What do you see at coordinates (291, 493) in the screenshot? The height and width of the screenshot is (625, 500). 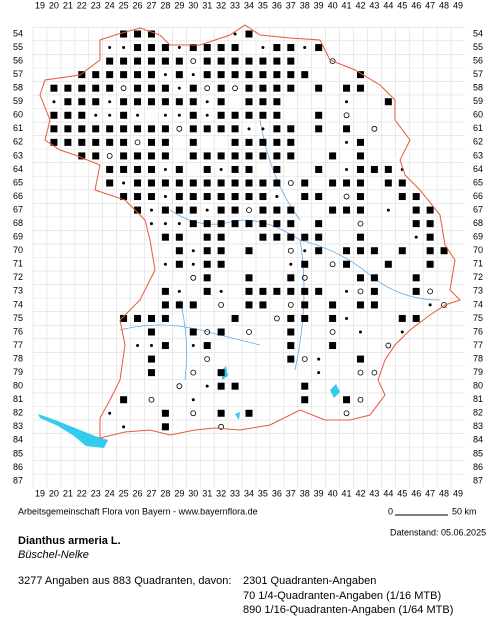 I see `column-label: 37` at bounding box center [291, 493].